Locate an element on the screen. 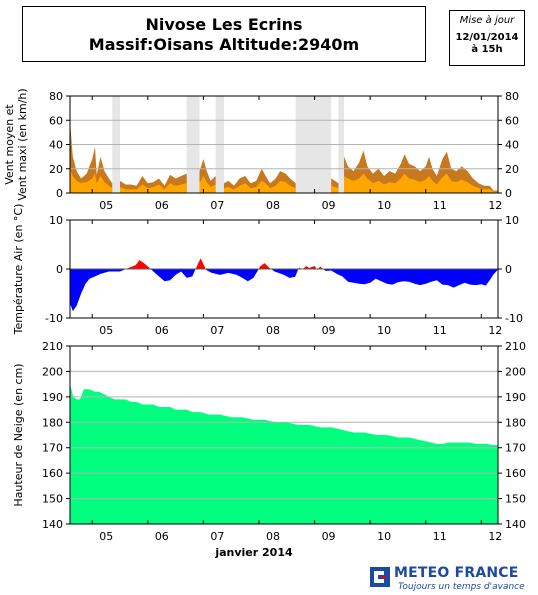 The height and width of the screenshot is (595, 538). y-tick-label-left: -10 is located at coordinates (54, 318).